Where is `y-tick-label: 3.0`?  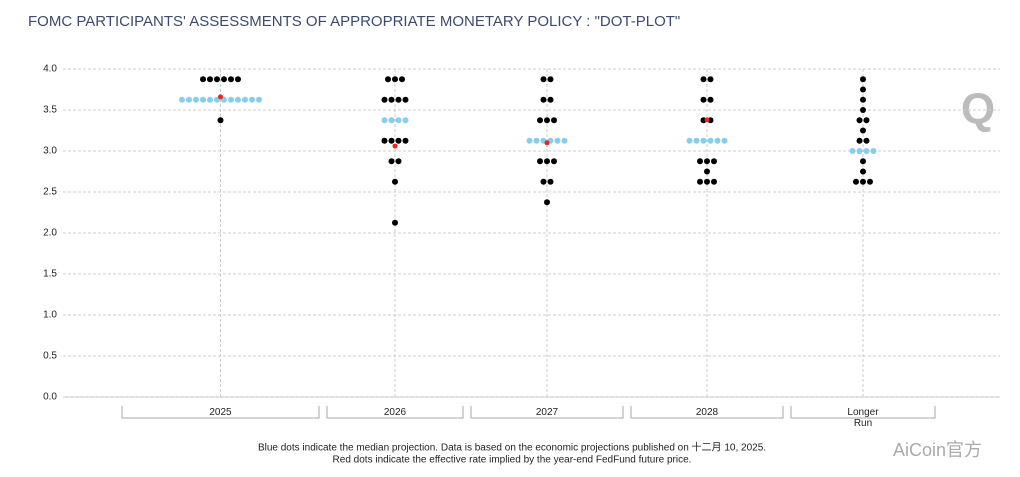 y-tick-label: 3.0 is located at coordinates (50, 151).